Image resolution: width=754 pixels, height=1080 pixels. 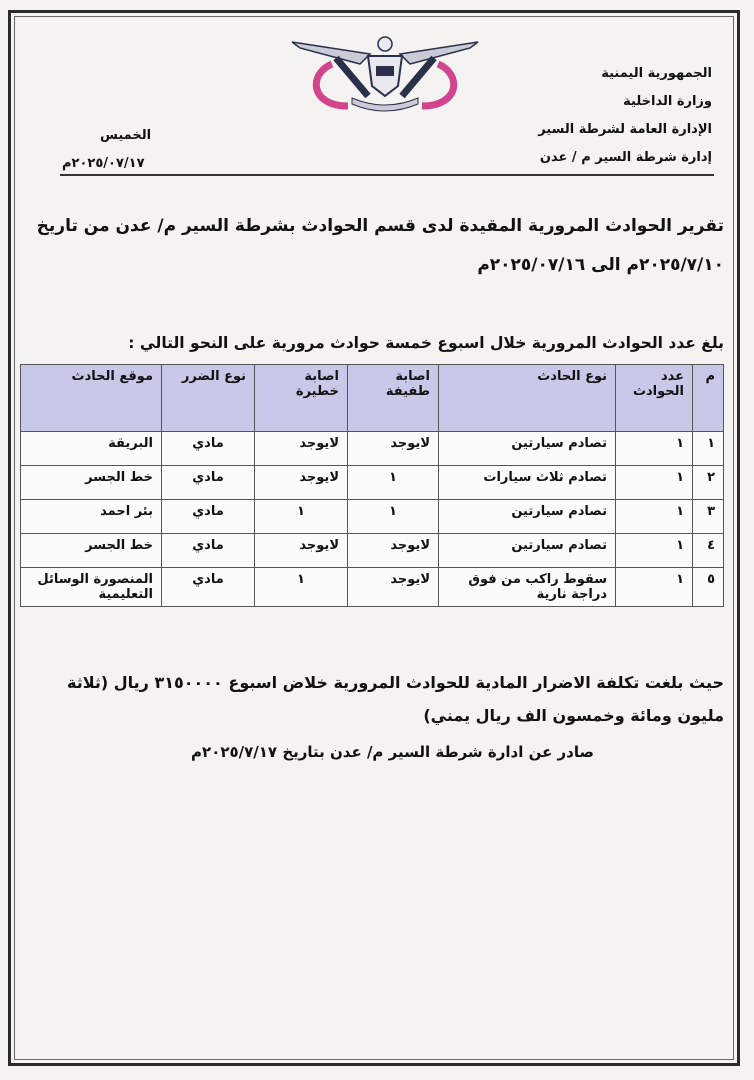 What do you see at coordinates (331, 53) in the screenshot?
I see `emblem-left-wing` at bounding box center [331, 53].